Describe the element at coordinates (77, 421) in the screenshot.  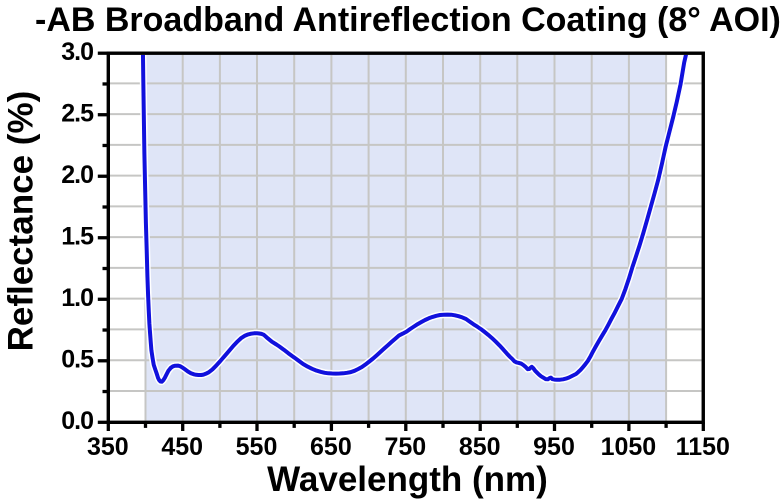
I see `svg-text: 0.0` at that location.